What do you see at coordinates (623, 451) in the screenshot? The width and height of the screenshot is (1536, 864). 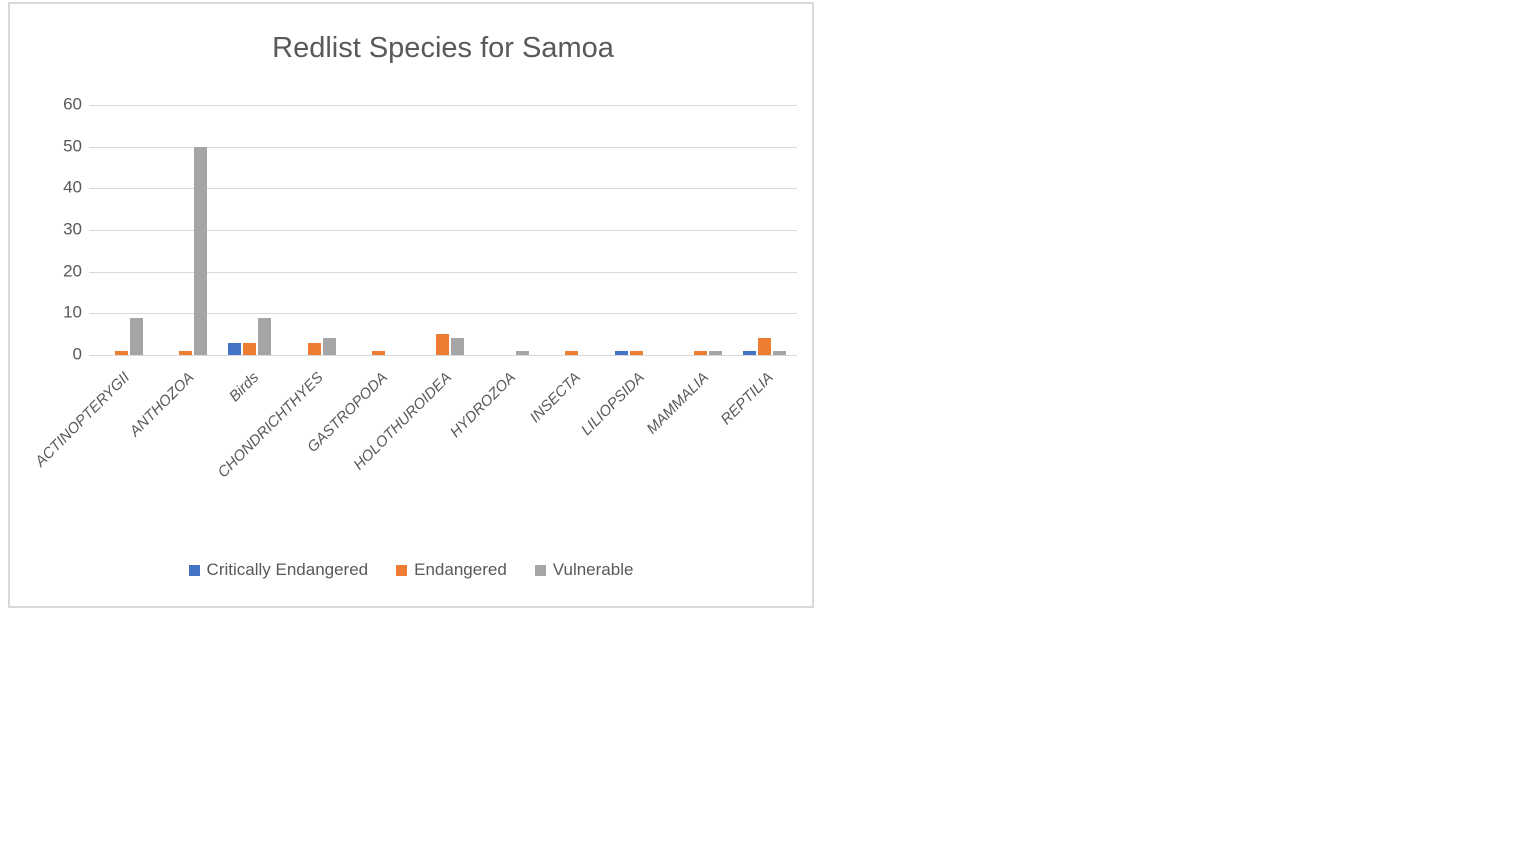 I see `category-cell: LILIOPSIDA` at bounding box center [623, 451].